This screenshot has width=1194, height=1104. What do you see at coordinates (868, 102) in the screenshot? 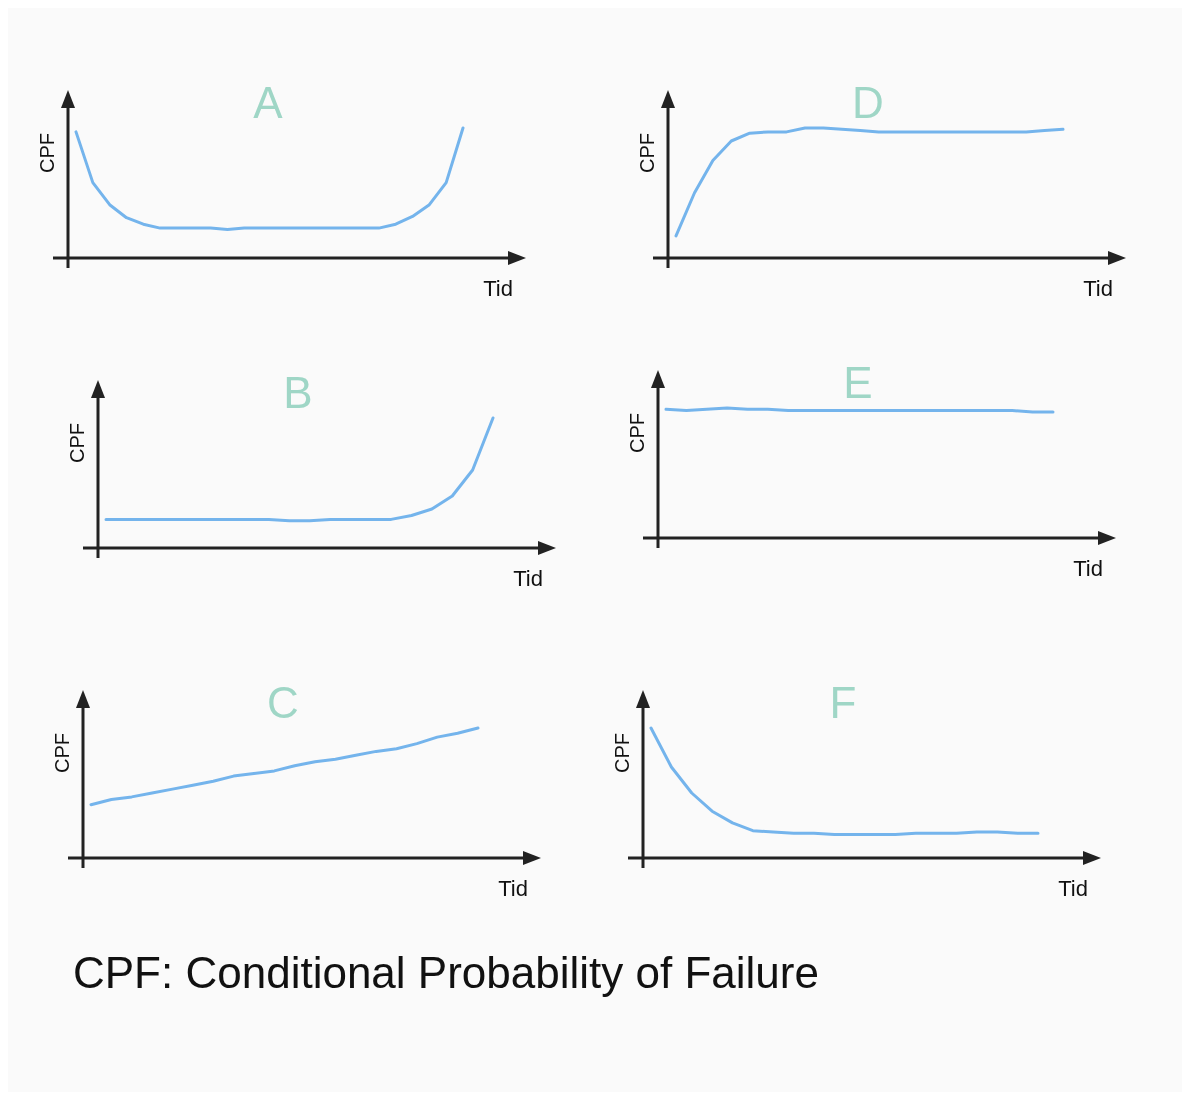
I see `chart-title: D` at bounding box center [868, 102].